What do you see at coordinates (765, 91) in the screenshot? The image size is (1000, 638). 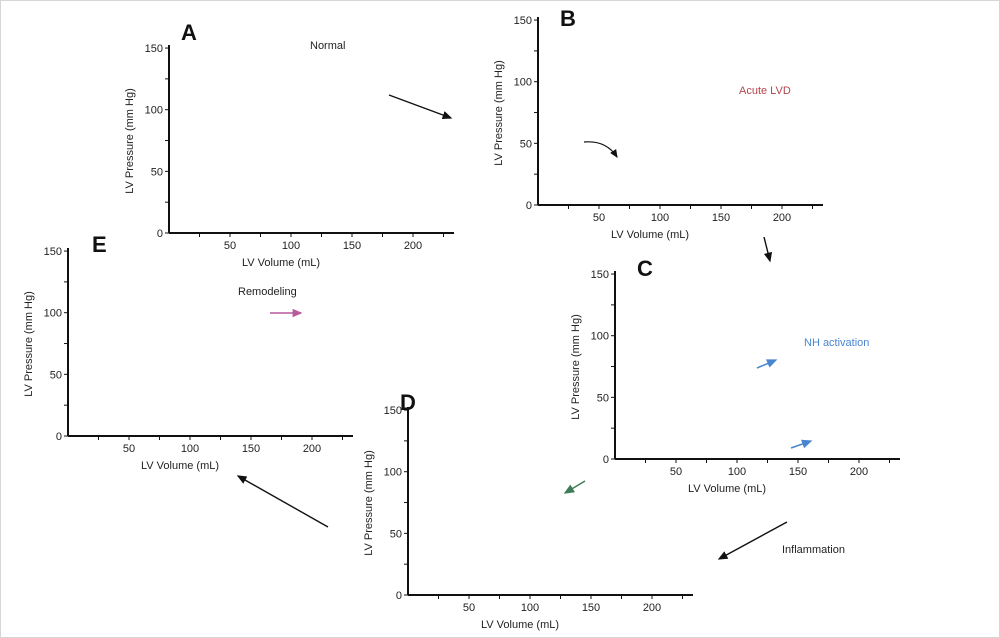 I see `annotation-b: Acute LVD` at bounding box center [765, 91].